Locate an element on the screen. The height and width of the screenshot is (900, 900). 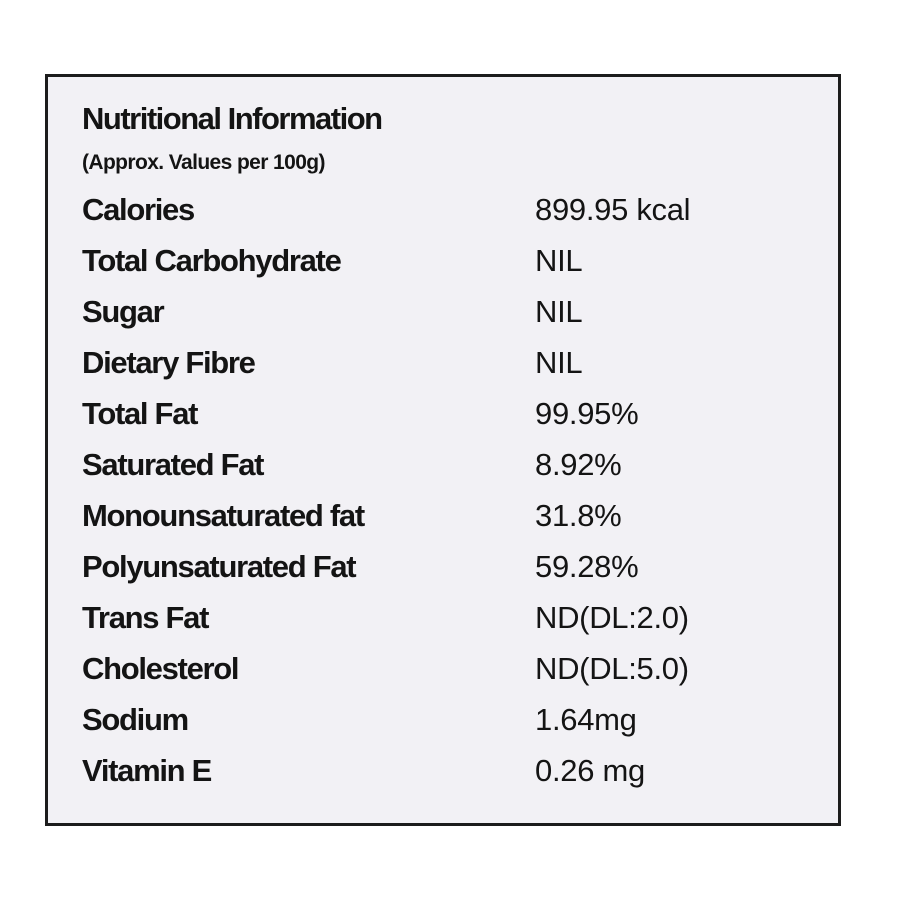
title: Nutritional Information is located at coordinates (232, 118).